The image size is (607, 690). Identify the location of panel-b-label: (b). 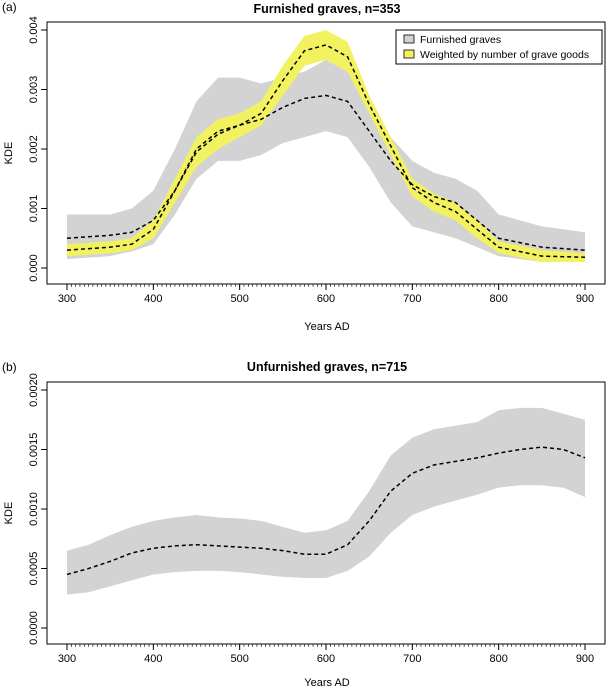
(9, 367).